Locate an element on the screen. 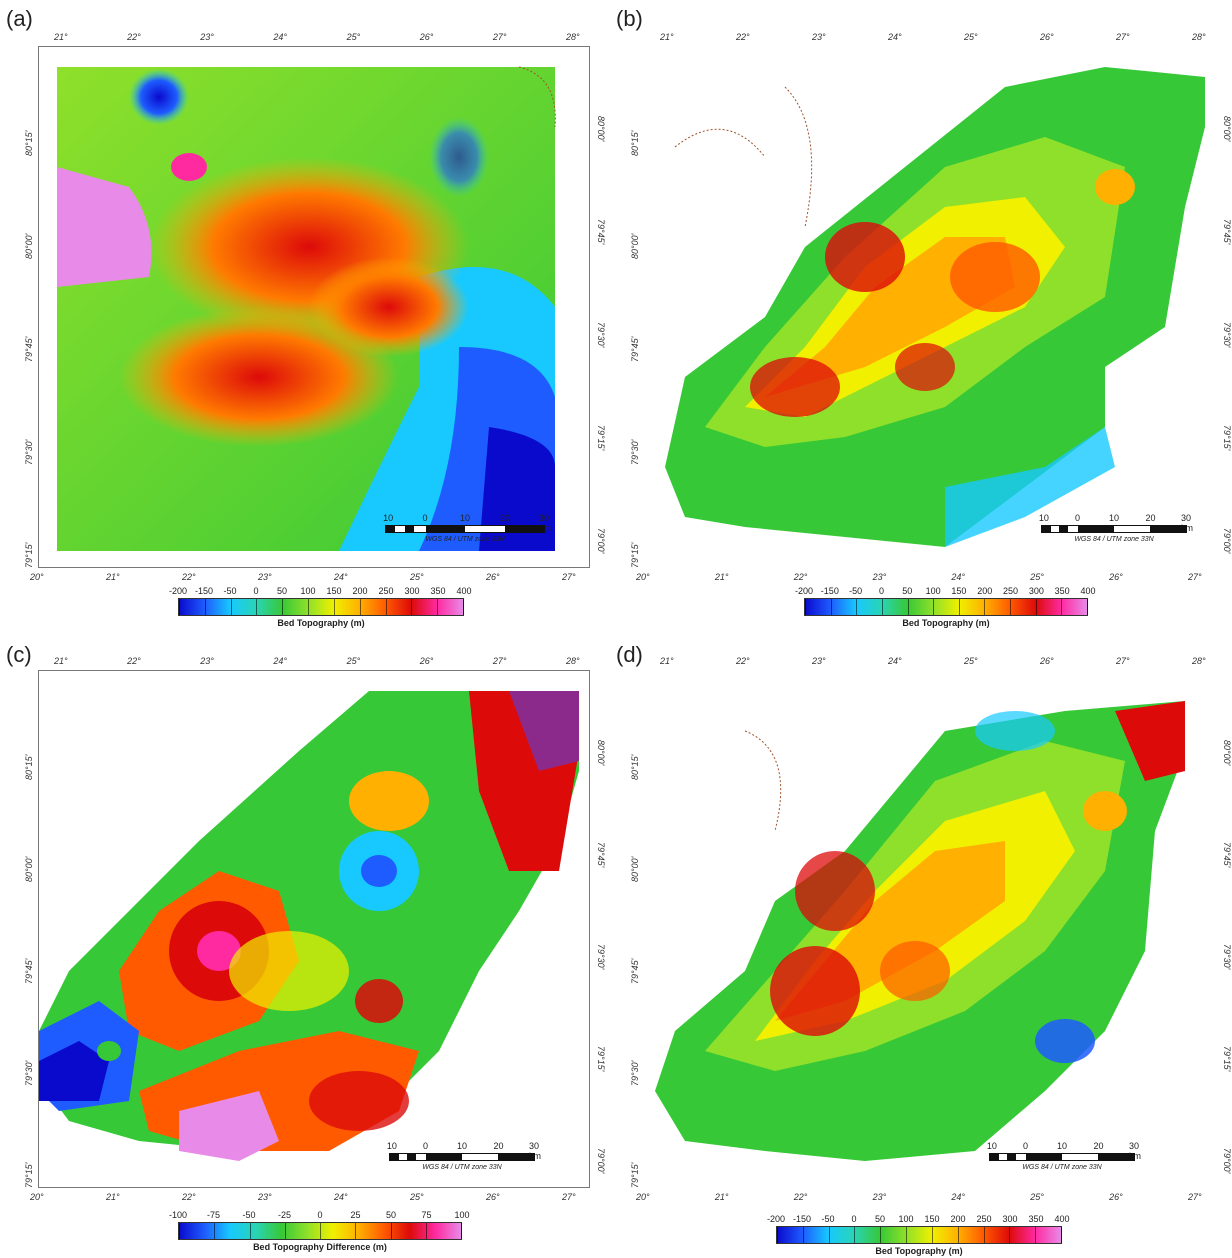 The height and width of the screenshot is (1258, 1232). scale-label: 0 is located at coordinates (425, 518).